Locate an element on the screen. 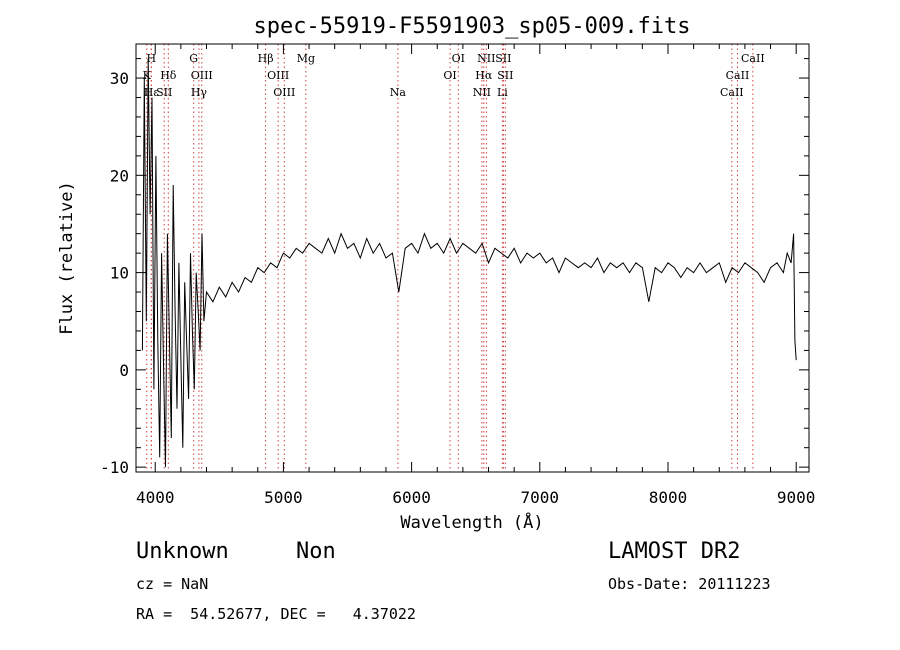  y-tick-label: 30 is located at coordinates (119, 78).